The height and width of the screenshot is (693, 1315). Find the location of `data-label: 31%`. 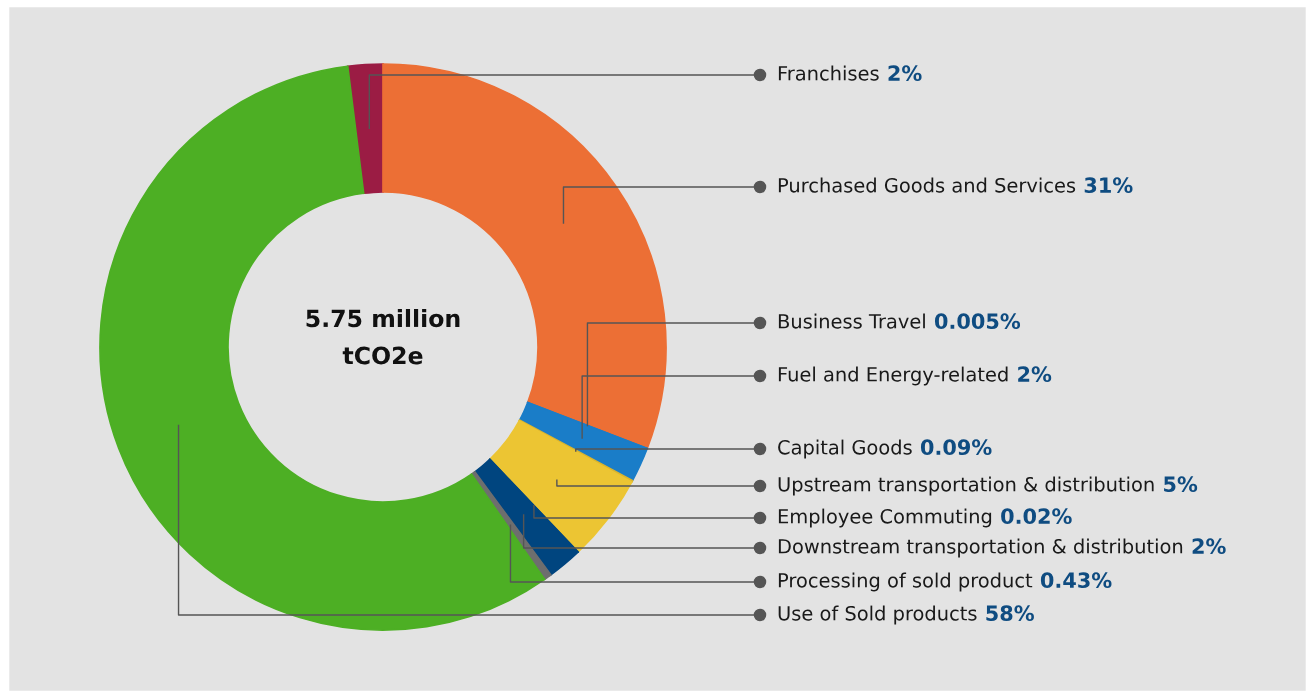

data-label: 31% is located at coordinates (1108, 185).